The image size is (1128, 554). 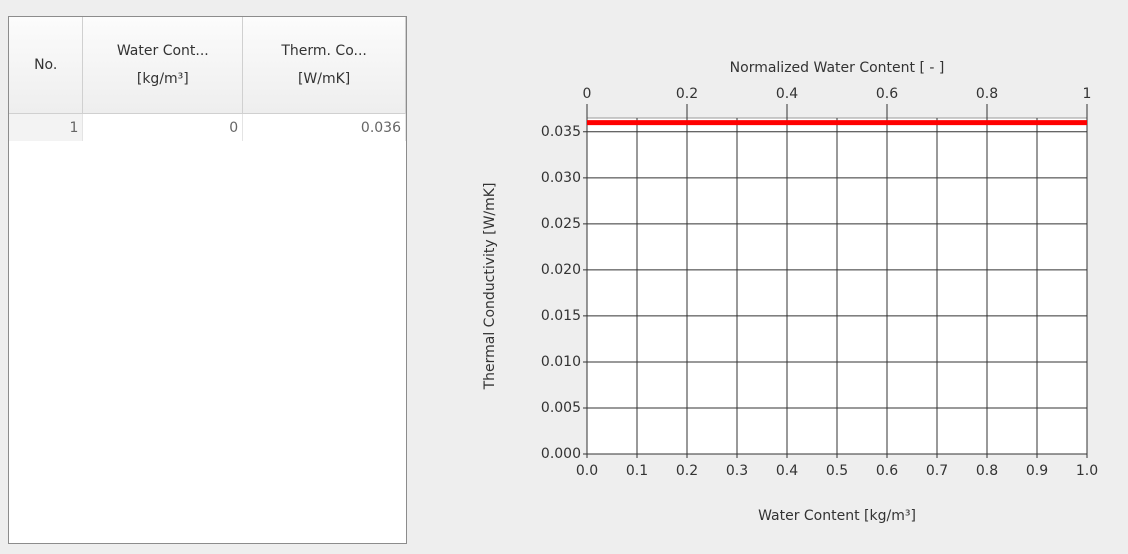 I want to click on x2-tick-label: 0.4, so click(x=787, y=94).